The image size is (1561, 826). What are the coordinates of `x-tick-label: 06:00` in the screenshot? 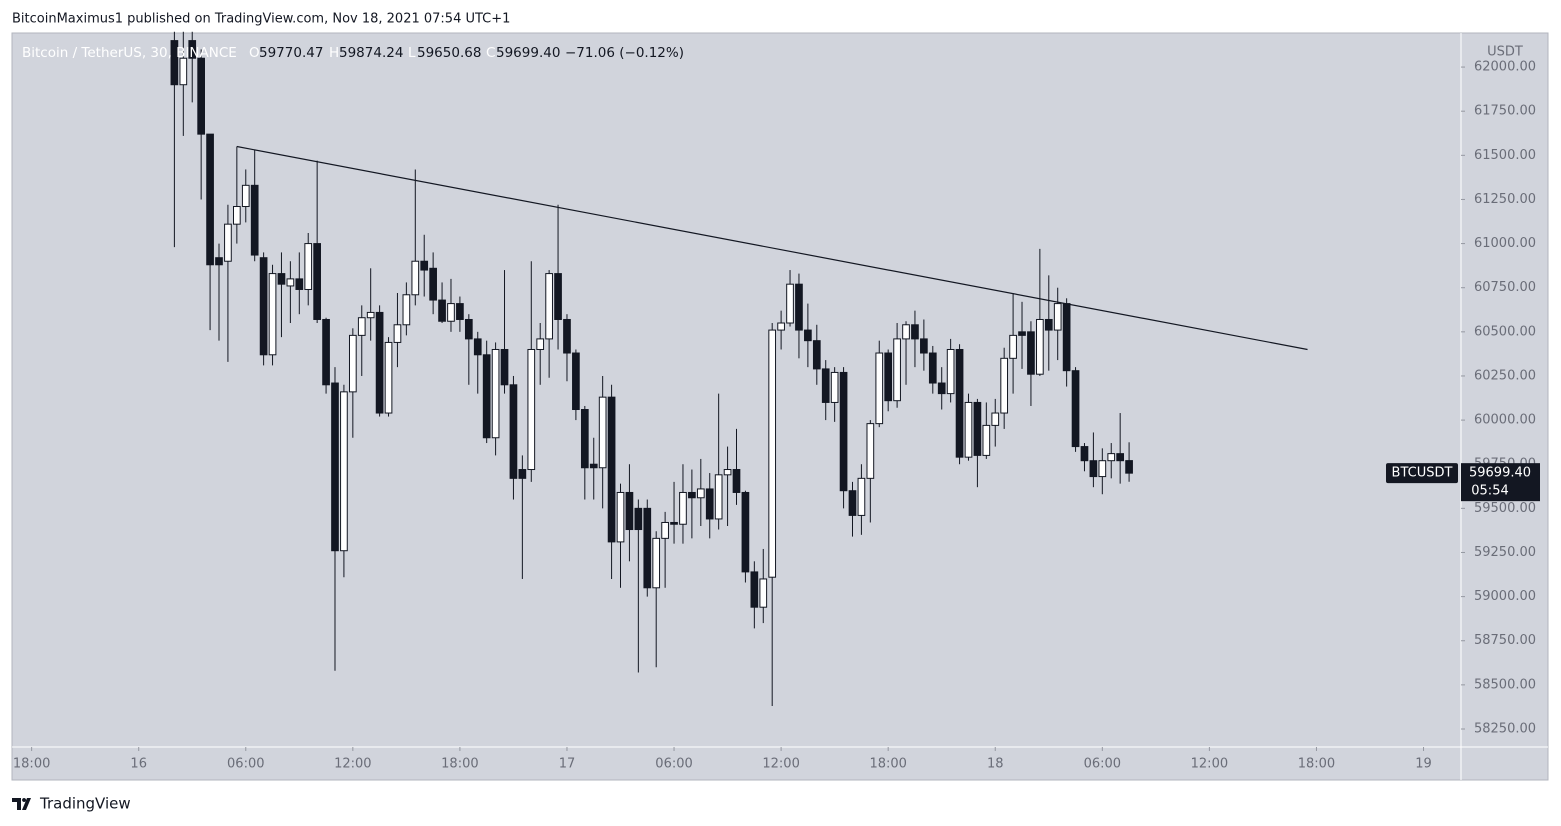 It's located at (1102, 764).